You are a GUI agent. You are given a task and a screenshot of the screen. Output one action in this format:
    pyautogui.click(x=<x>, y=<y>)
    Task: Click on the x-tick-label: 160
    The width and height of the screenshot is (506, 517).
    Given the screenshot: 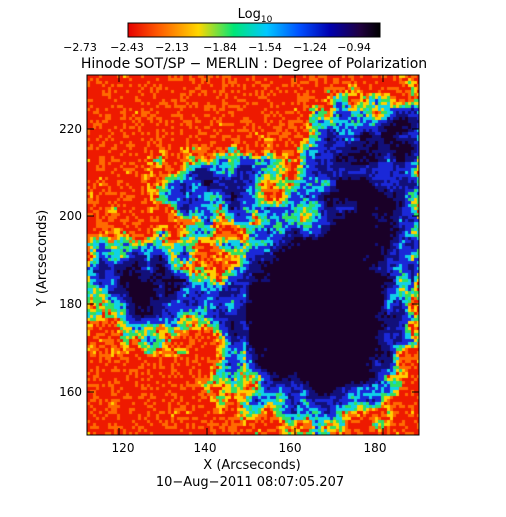 What is the action you would take?
    pyautogui.click(x=290, y=448)
    